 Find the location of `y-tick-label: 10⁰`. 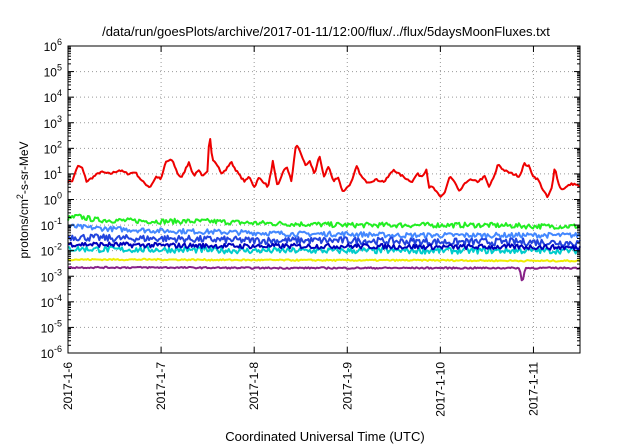

y-tick-label: 10⁰ is located at coordinates (53, 199).